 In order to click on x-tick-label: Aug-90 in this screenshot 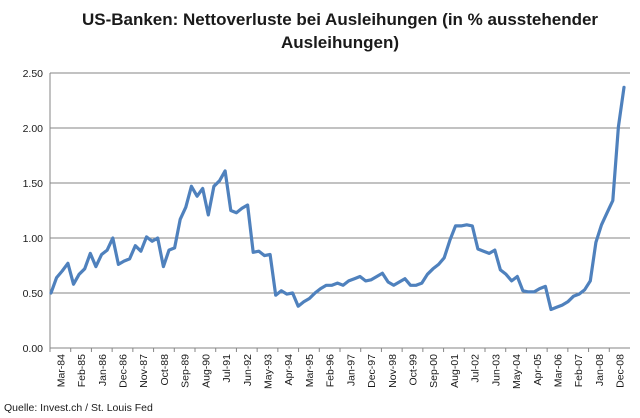, I will do `click(206, 371)`.